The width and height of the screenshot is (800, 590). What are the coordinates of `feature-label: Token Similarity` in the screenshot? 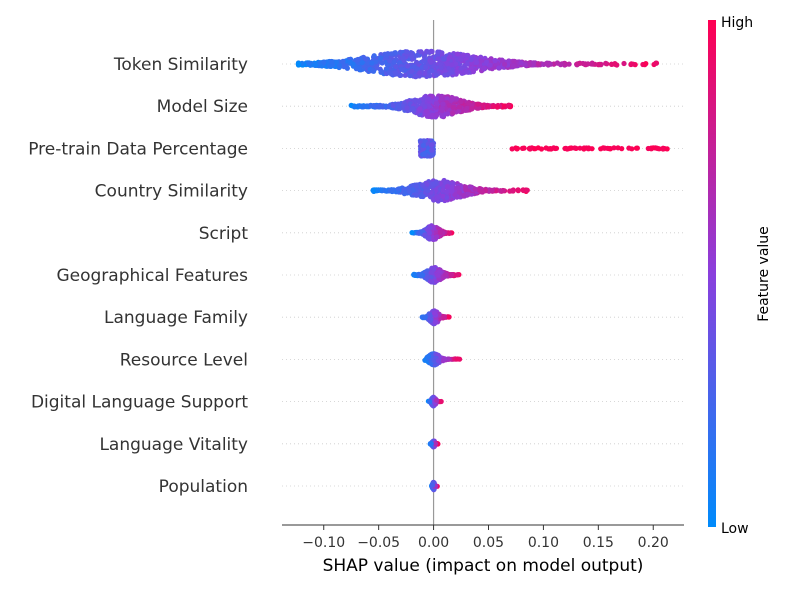 It's located at (180, 65).